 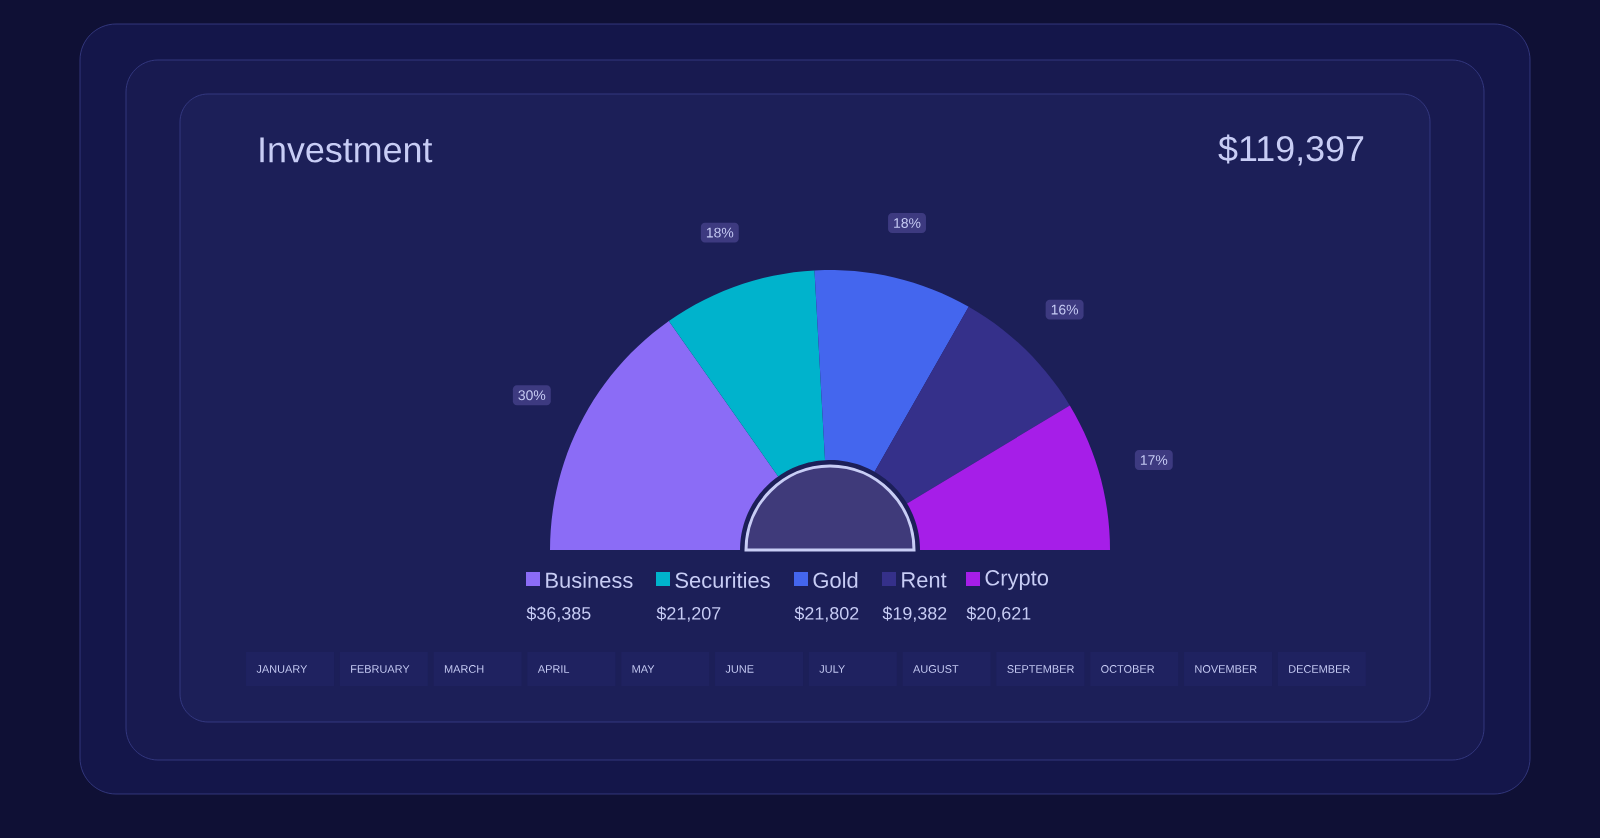 What do you see at coordinates (688, 614) in the screenshot?
I see `data-label: $21,207` at bounding box center [688, 614].